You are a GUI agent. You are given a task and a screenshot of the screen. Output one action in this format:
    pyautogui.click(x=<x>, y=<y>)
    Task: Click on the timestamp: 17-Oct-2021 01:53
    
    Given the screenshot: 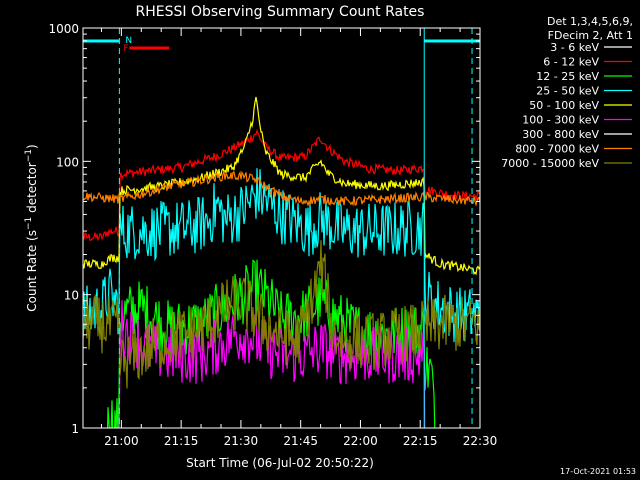 What is the action you would take?
    pyautogui.click(x=598, y=471)
    